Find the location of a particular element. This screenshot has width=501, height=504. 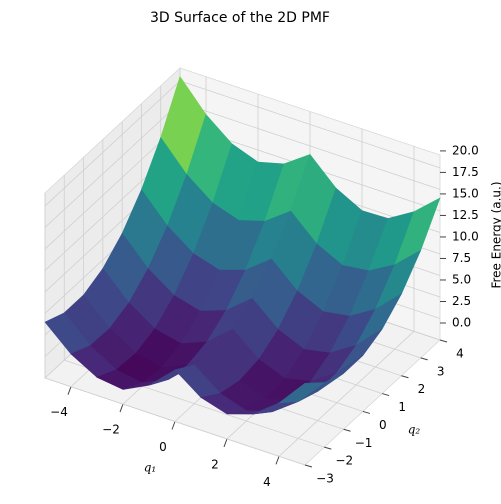

z-tick-label: 7.5 is located at coordinates (461, 258).